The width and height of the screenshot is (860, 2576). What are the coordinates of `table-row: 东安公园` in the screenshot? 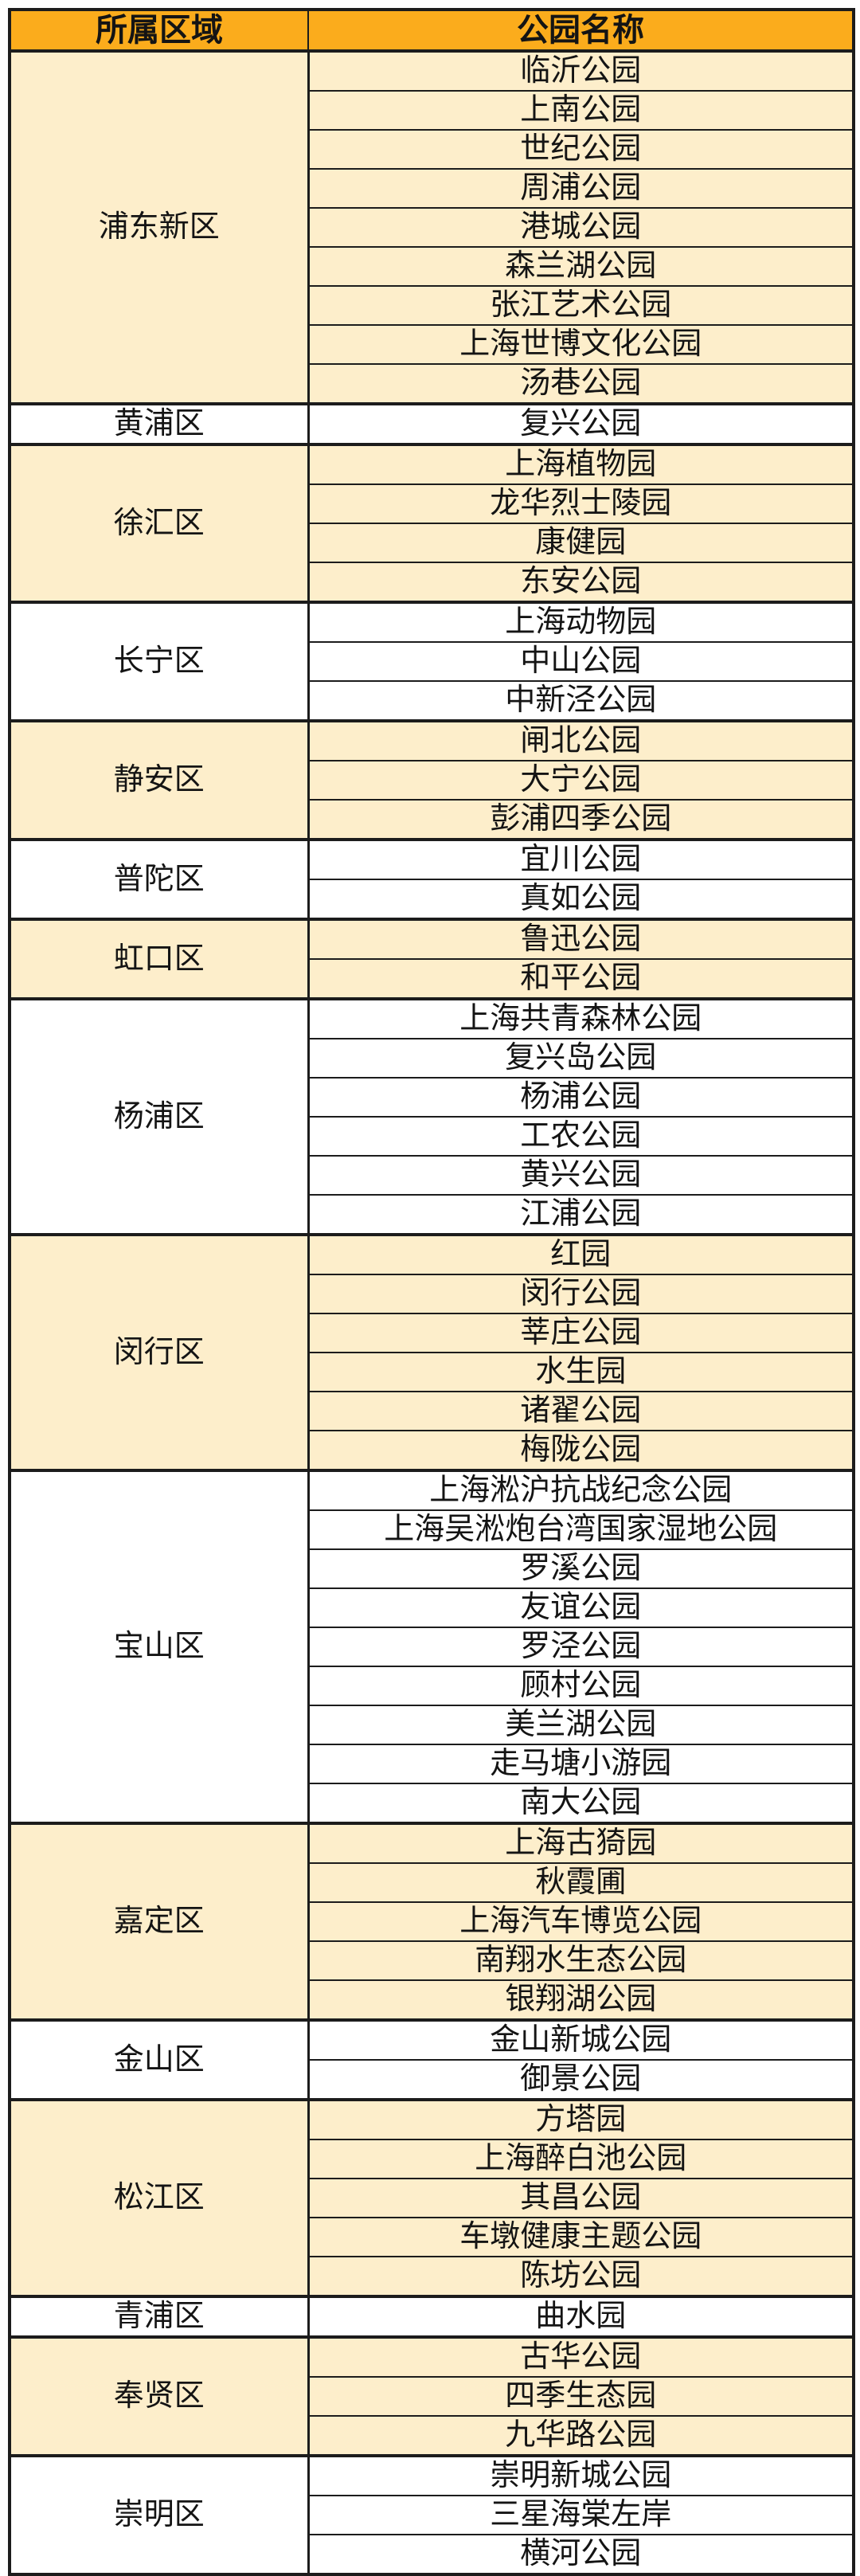 It's located at (432, 582).